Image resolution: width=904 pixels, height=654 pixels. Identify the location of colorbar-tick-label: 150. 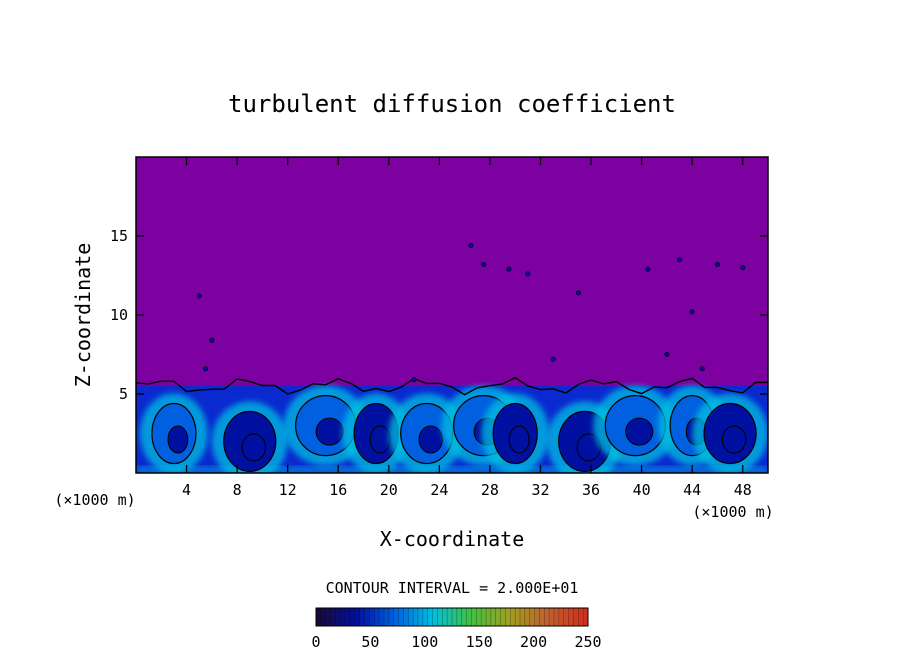
(479, 642).